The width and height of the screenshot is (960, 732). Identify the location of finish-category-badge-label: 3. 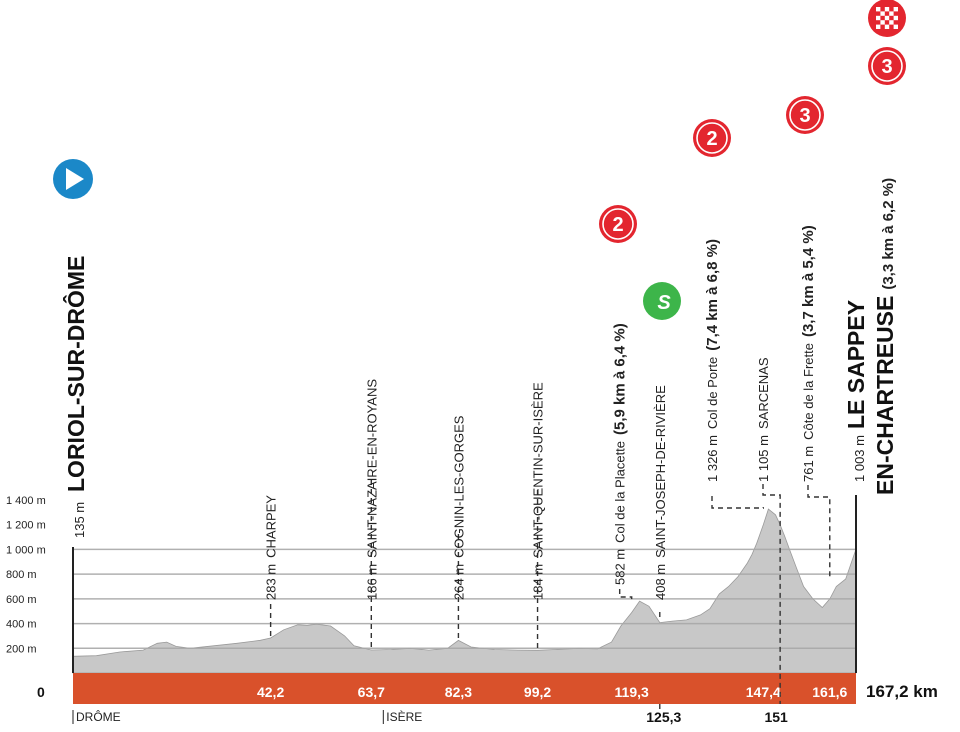
(886, 67).